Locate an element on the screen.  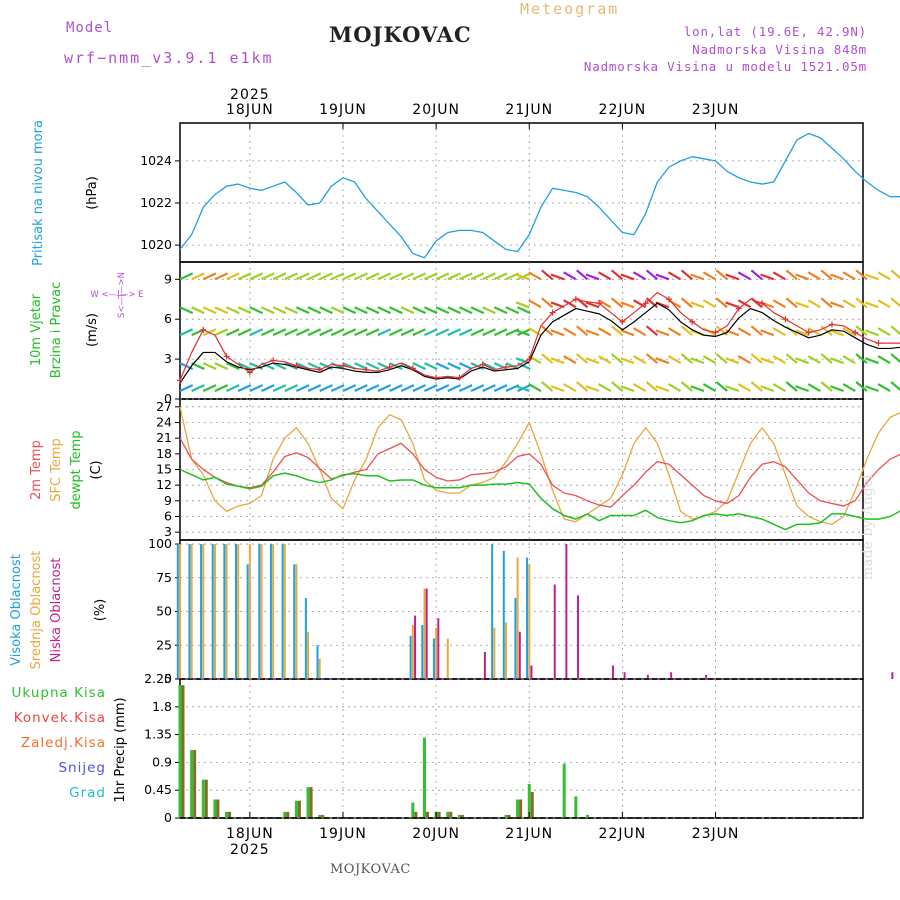
model-elevation-info: Nadmorska Visina u modelu 1521.05m is located at coordinates (725, 66).